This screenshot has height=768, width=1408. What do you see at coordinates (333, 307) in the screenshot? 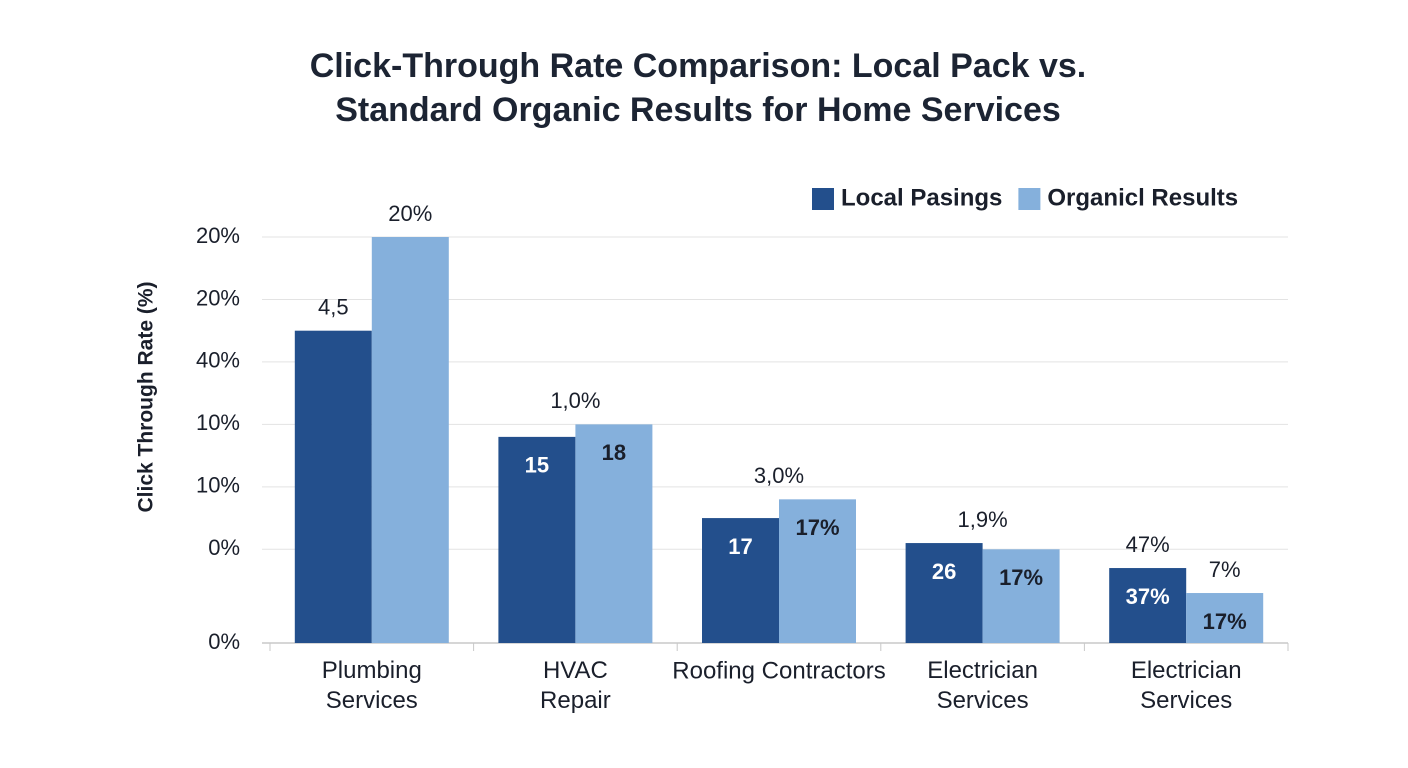
I see `bar-top-label: 4,5` at bounding box center [333, 307].